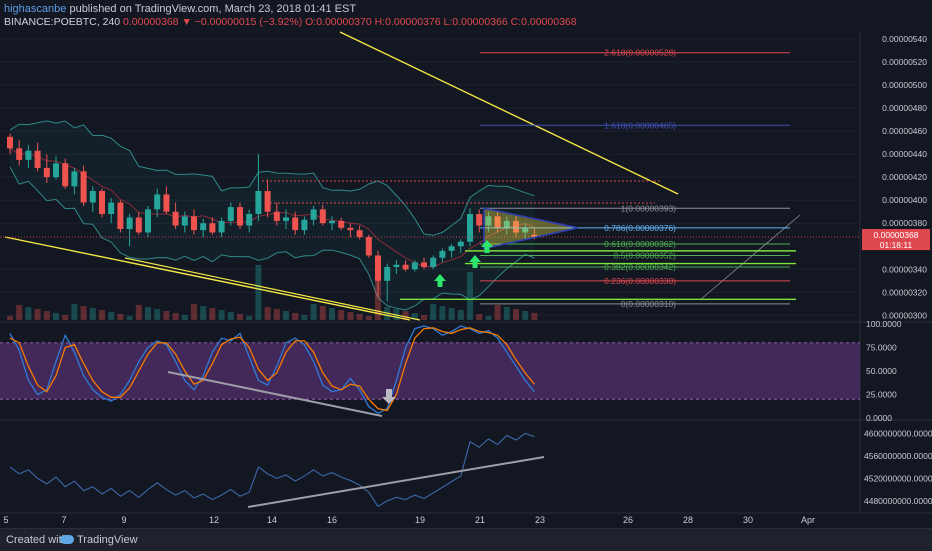 This screenshot has width=932, height=551. Describe the element at coordinates (898, 478) in the screenshot. I see `obv-axis-tick: 4520000000.0000` at that location.